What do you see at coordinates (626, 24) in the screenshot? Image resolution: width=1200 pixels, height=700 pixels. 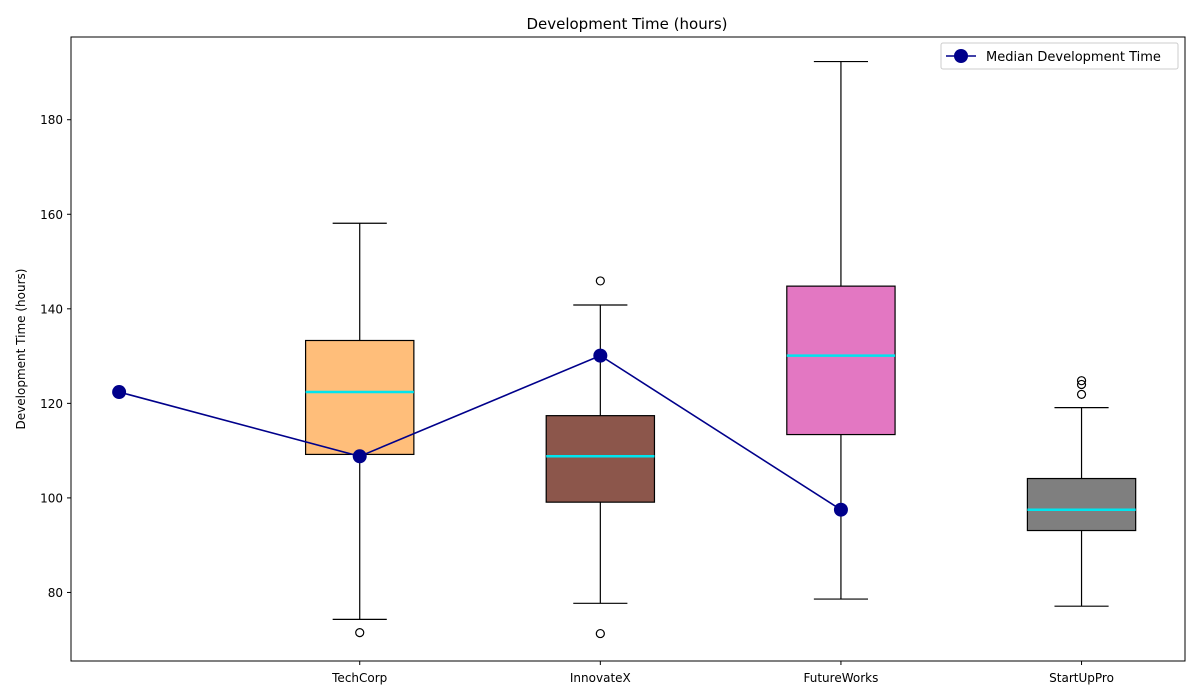 I see `chart-title: Development Time (hours)` at bounding box center [626, 24].